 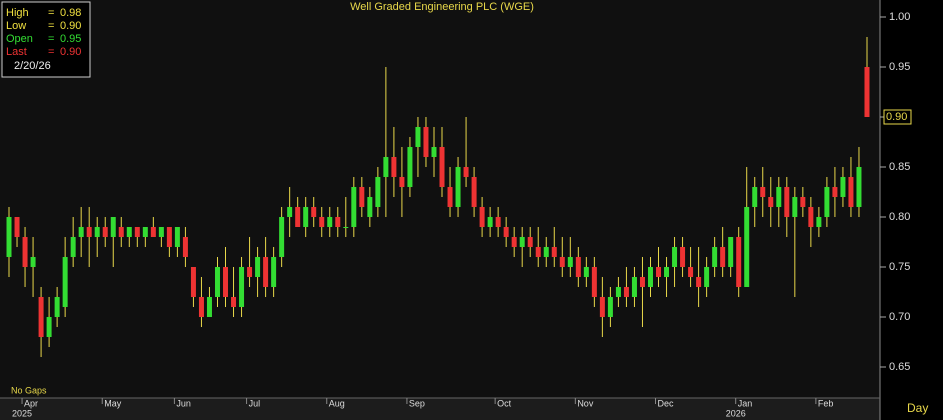 What do you see at coordinates (899, 367) in the screenshot?
I see `y-tick-label: 0.65` at bounding box center [899, 367].